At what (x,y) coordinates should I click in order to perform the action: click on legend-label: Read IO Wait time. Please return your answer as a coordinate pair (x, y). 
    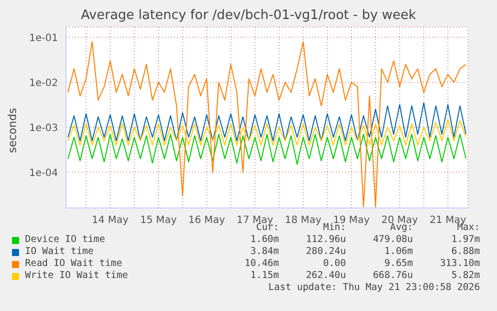
    Looking at the image, I should click on (74, 264).